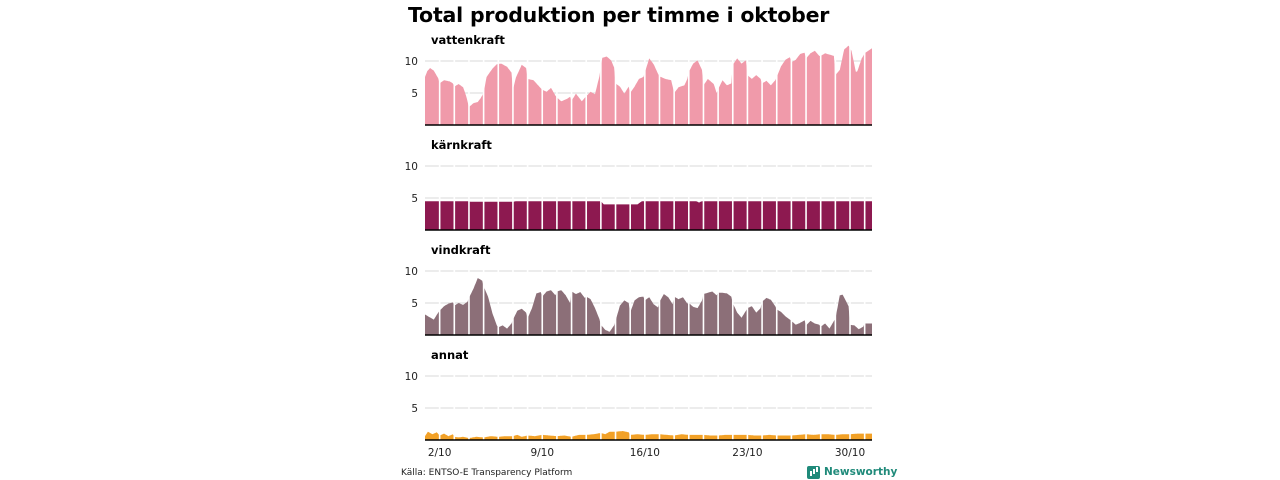  Describe the element at coordinates (747, 453) in the screenshot. I see `x-tick-label: 23/10` at that location.